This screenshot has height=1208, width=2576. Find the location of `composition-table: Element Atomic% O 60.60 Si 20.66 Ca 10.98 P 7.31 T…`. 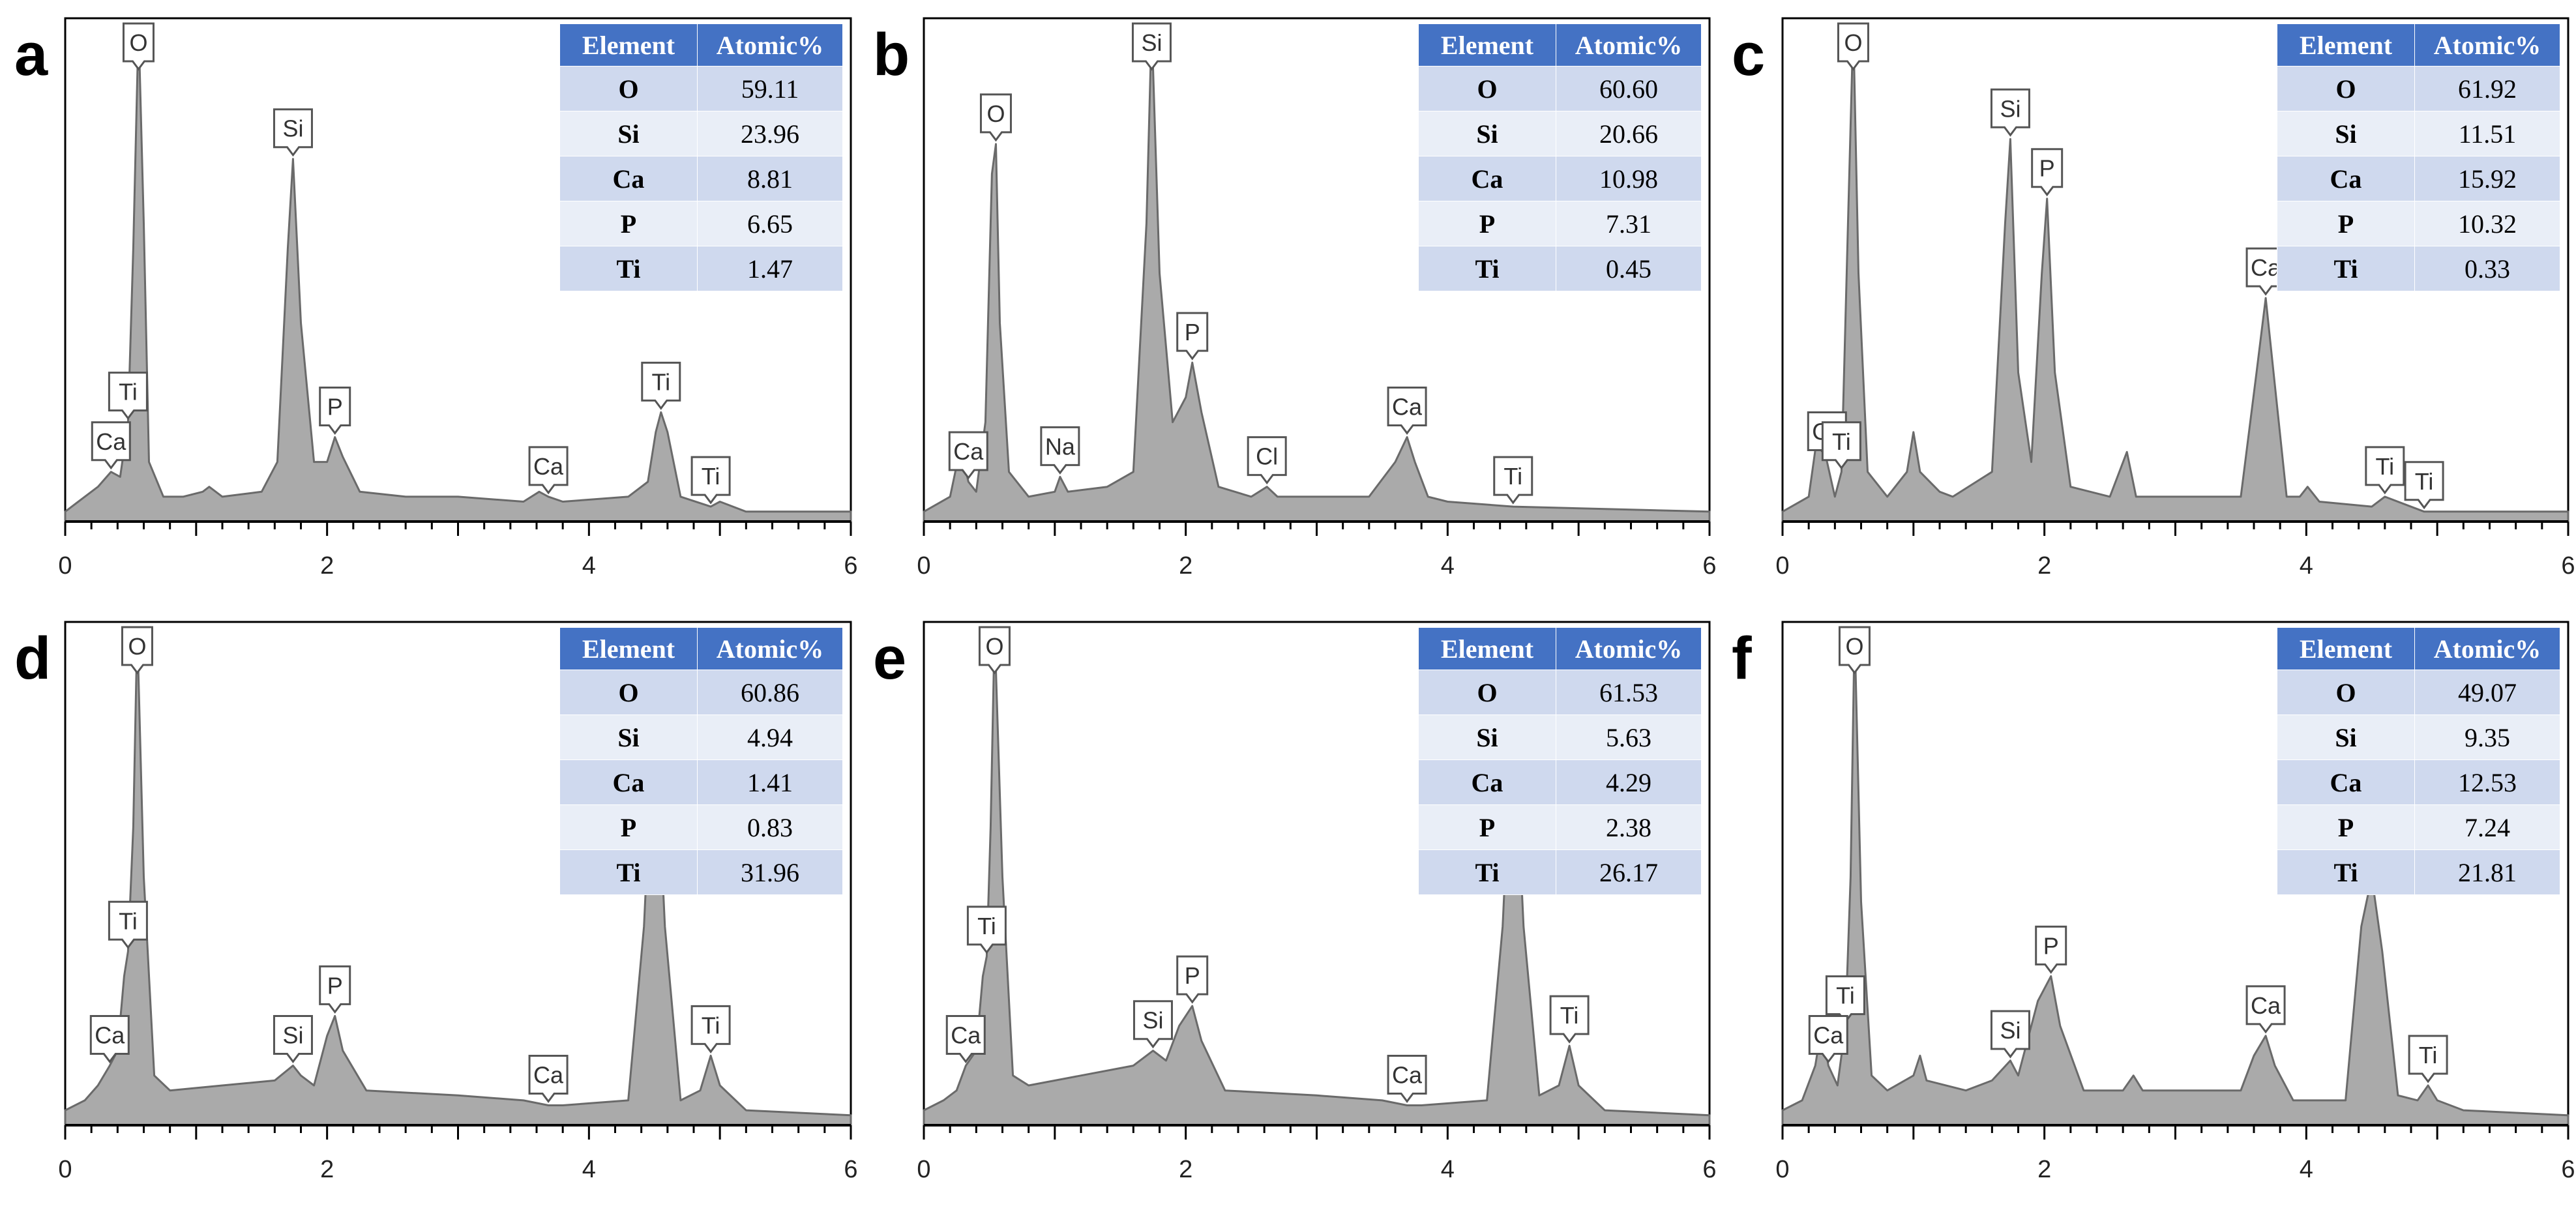

composition-table: Element Atomic% O 60.60 Si 20.66 Ca 10.98 P 7.31 T… is located at coordinates (1560, 157).